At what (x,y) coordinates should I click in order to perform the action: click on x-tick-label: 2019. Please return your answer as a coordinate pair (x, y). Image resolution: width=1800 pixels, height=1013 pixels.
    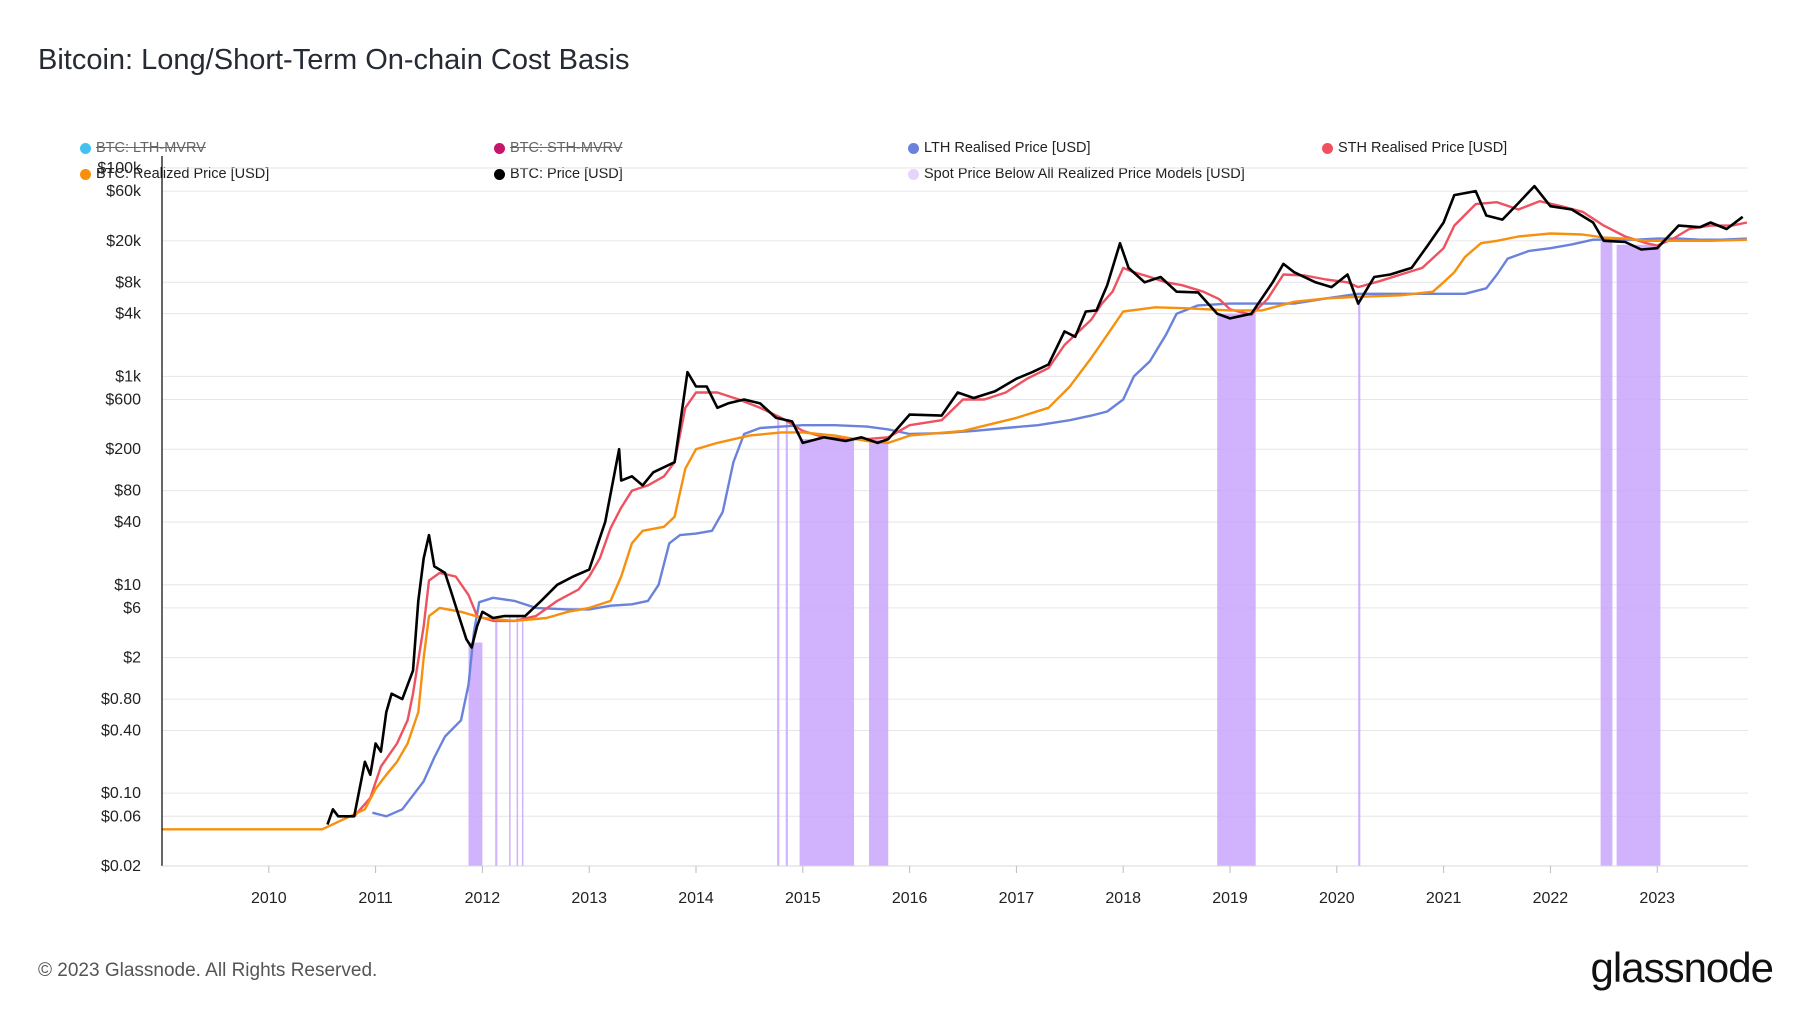
    Looking at the image, I should click on (1230, 898).